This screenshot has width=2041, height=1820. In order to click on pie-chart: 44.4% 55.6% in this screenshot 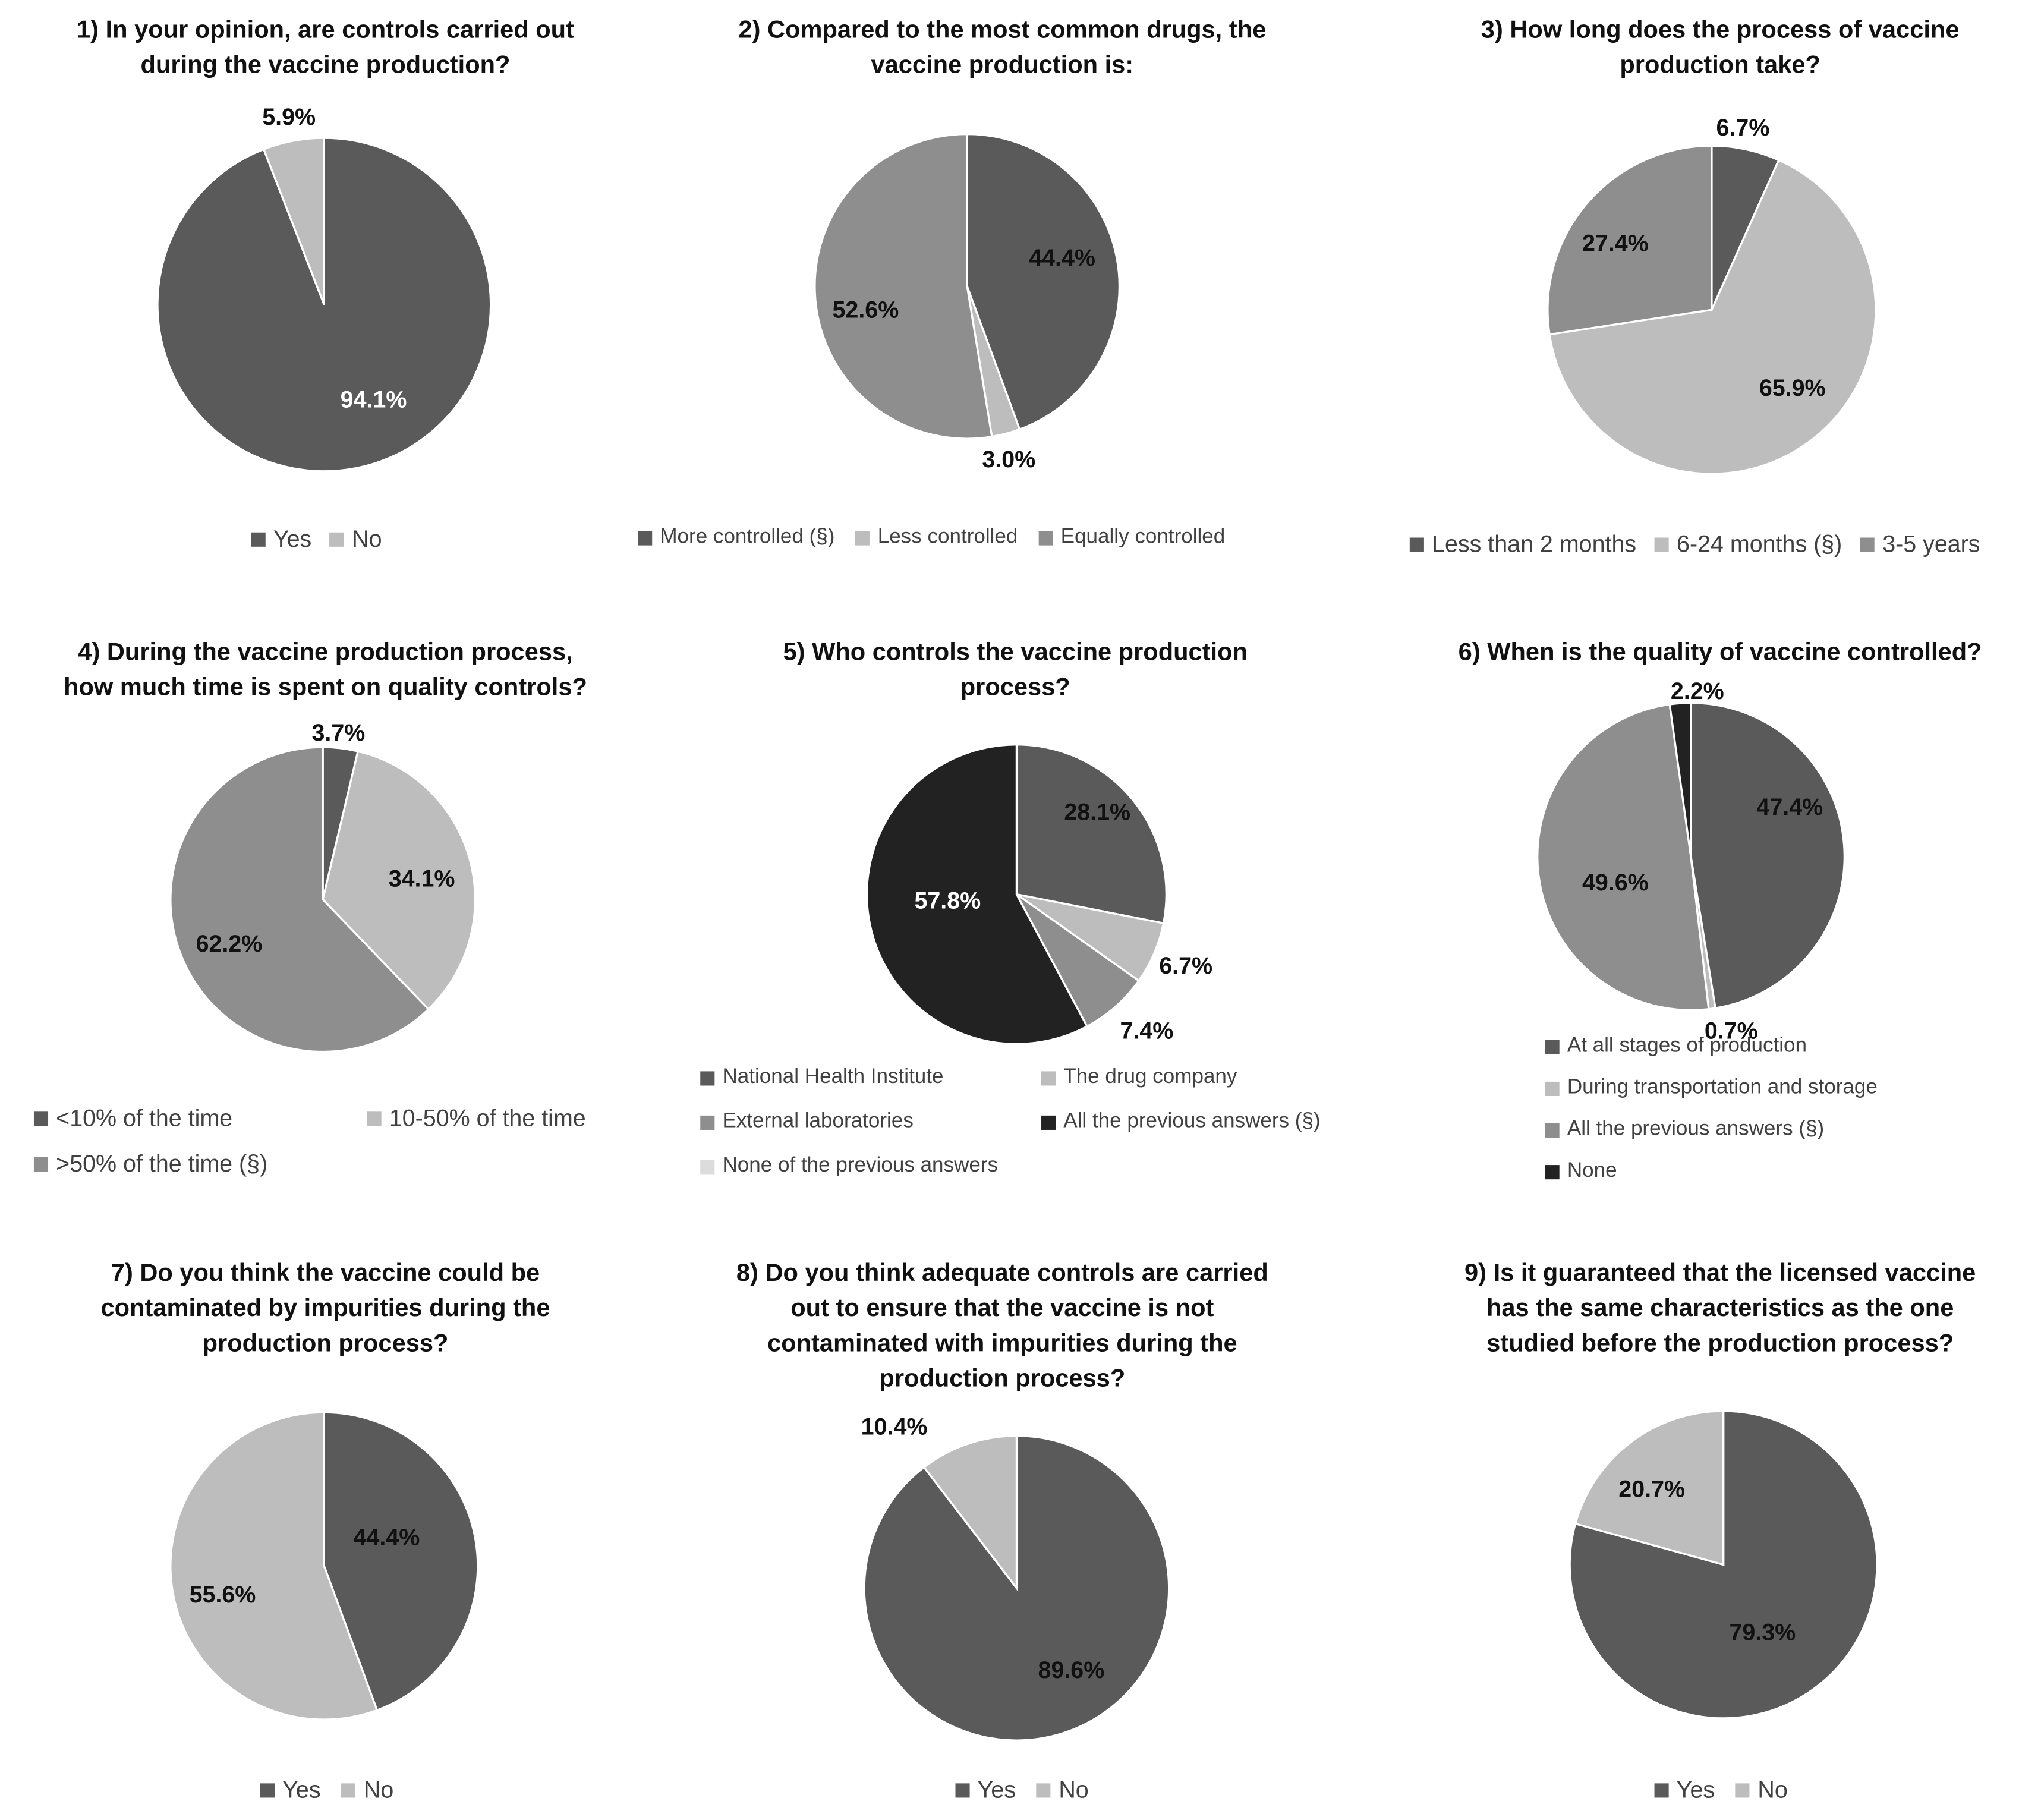, I will do `click(324, 1566)`.